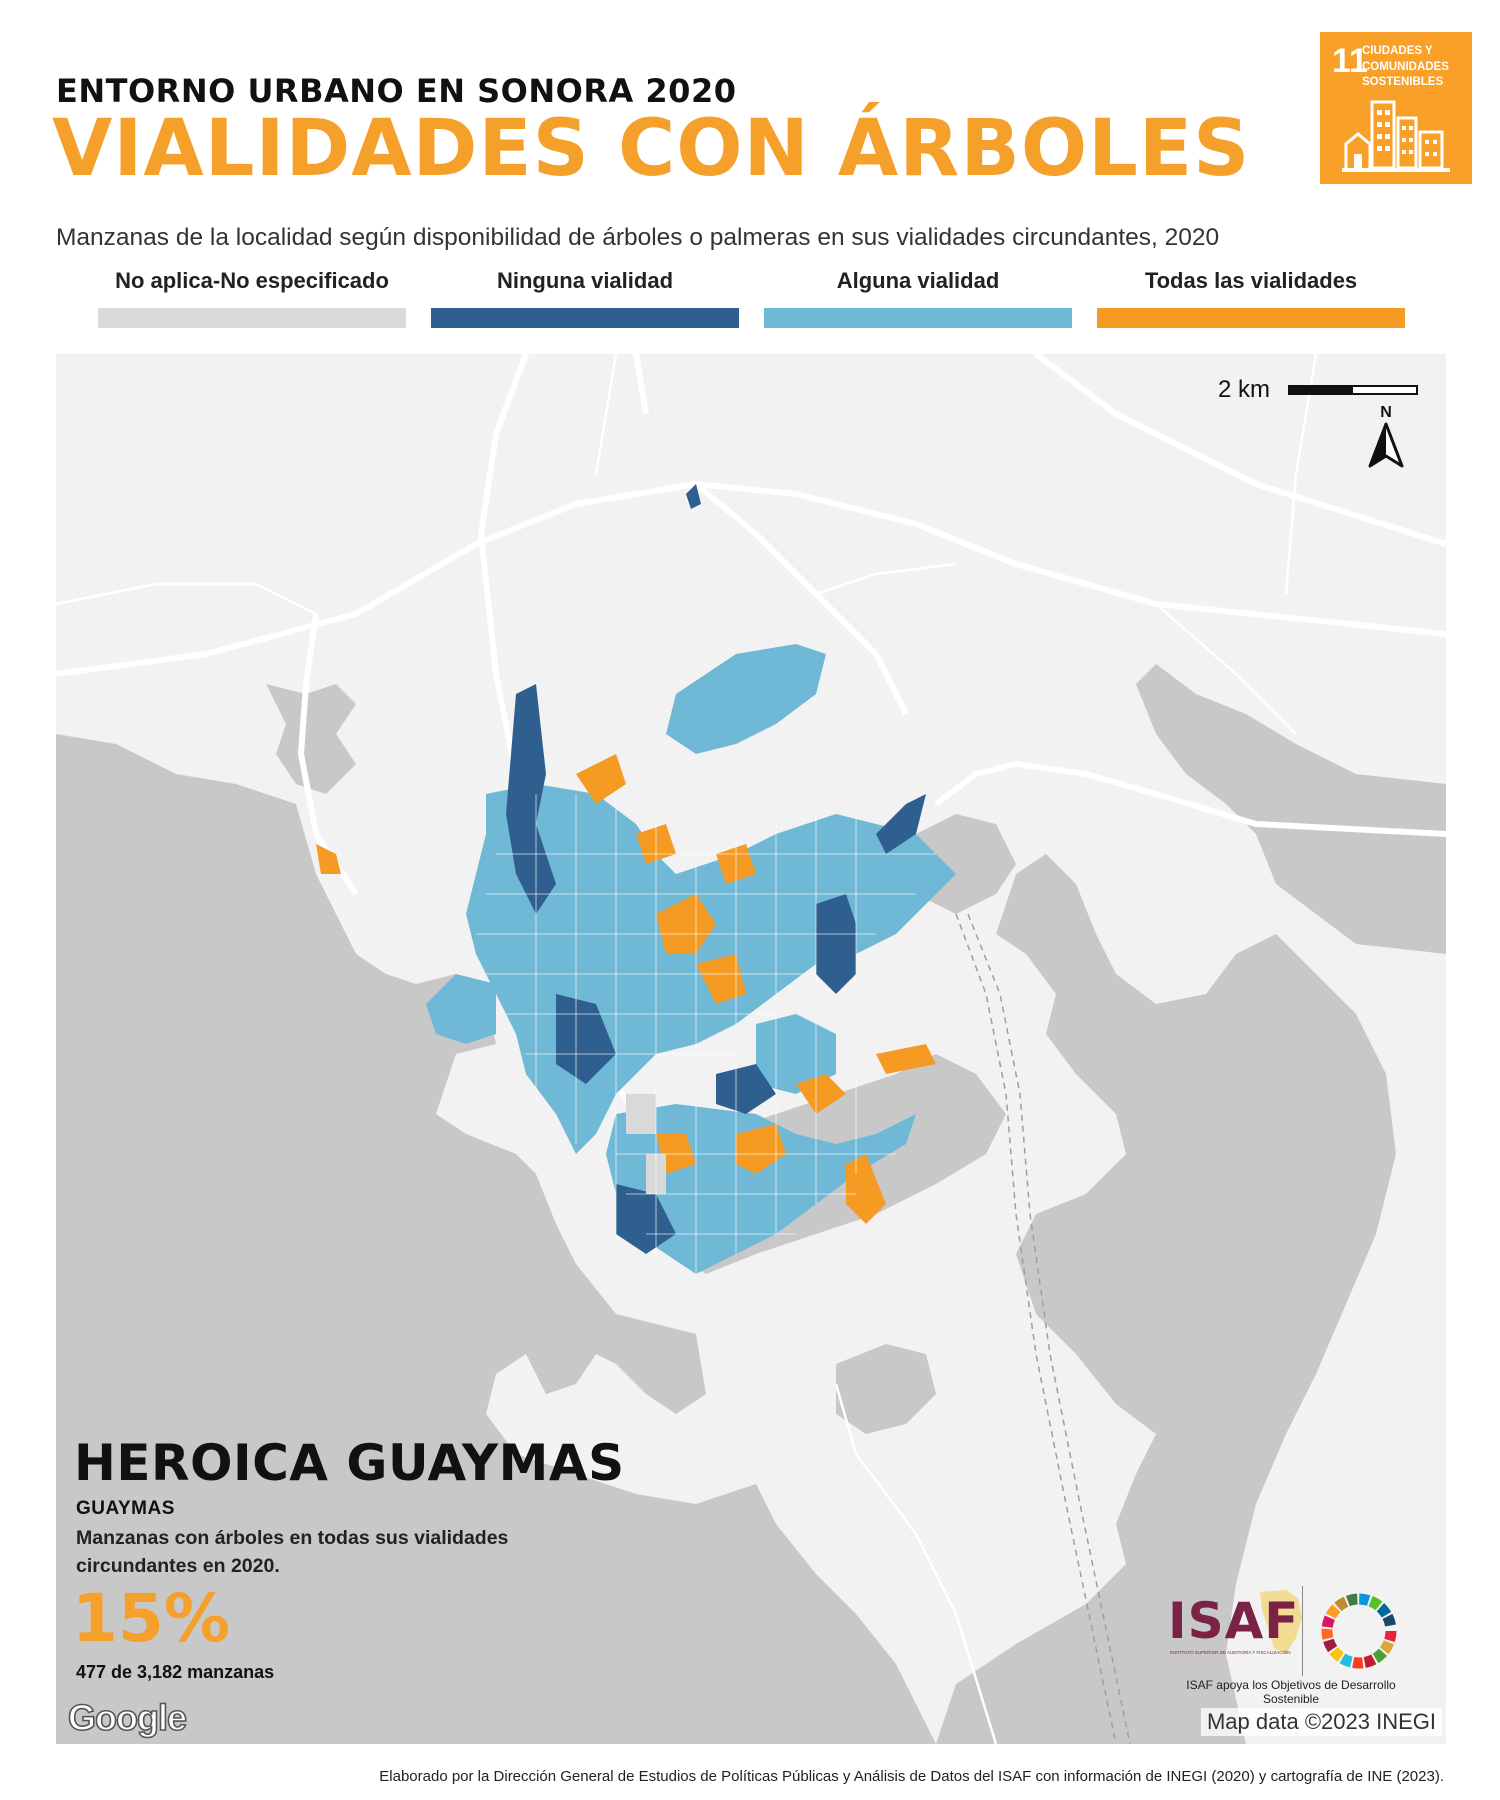 The image size is (1500, 1800). I want to click on scale-bar: 2 km, so click(1318, 390).